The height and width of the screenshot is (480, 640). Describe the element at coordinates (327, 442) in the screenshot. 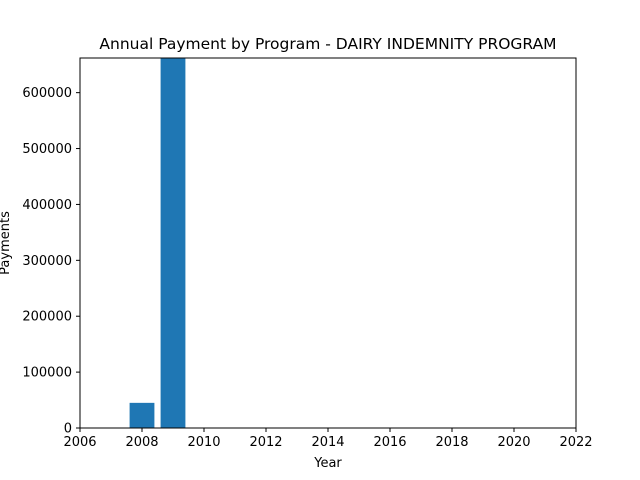

I see `x-tick-label: 2014` at that location.